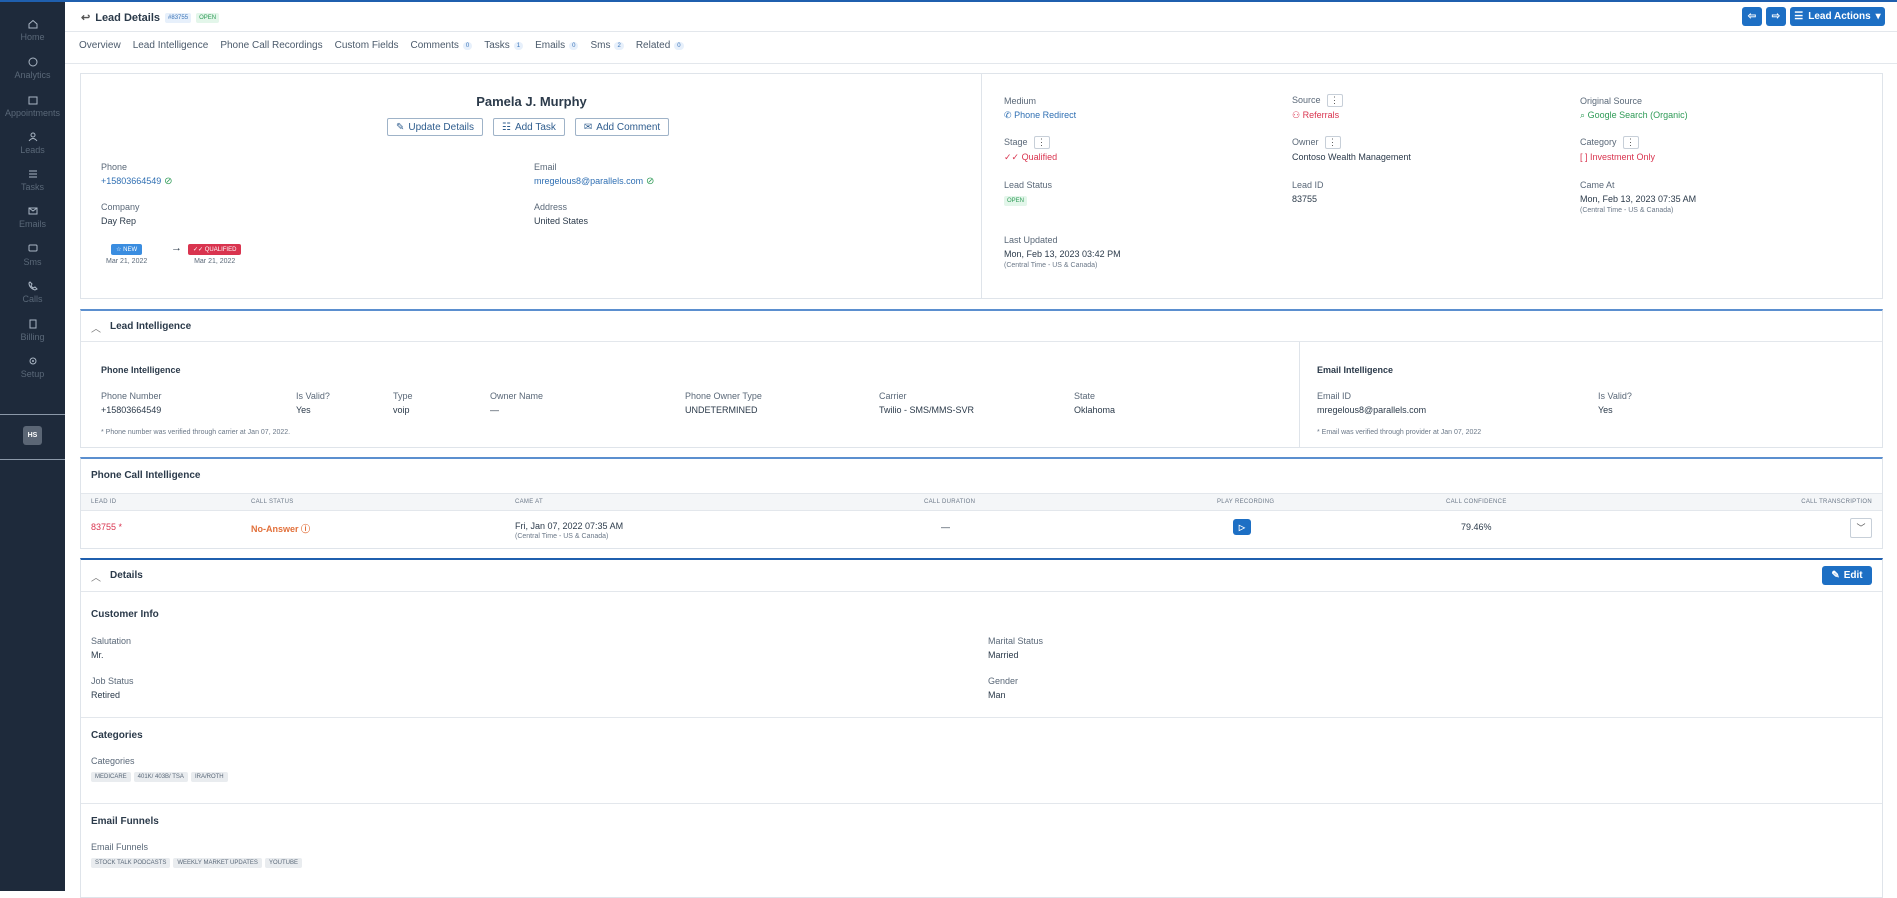 This screenshot has width=1897, height=898. I want to click on section-title: Details, so click(126, 575).